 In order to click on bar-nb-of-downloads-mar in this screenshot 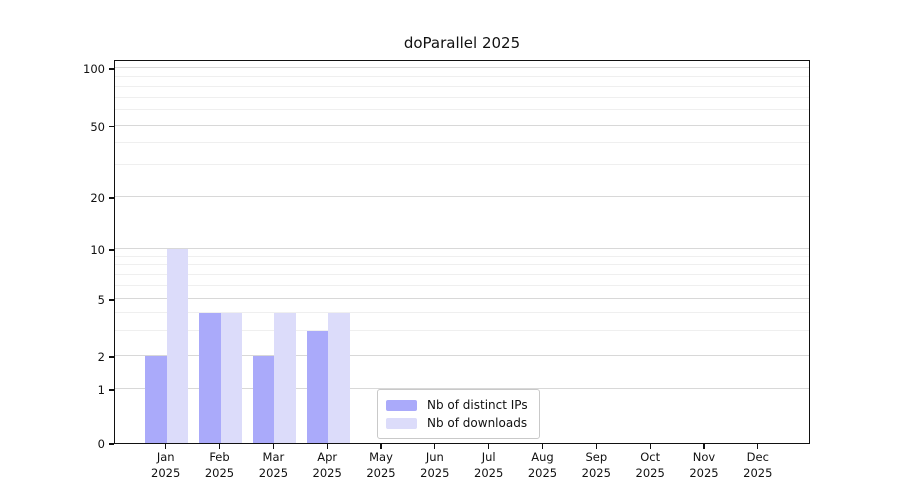, I will do `click(285, 377)`.